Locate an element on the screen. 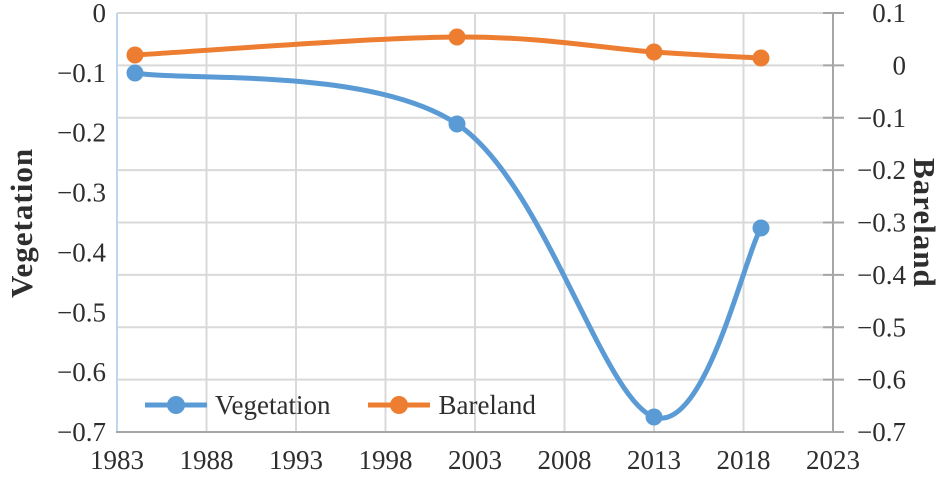 The height and width of the screenshot is (480, 946). left-axis-tick-label: −0.7 is located at coordinates (81, 432).